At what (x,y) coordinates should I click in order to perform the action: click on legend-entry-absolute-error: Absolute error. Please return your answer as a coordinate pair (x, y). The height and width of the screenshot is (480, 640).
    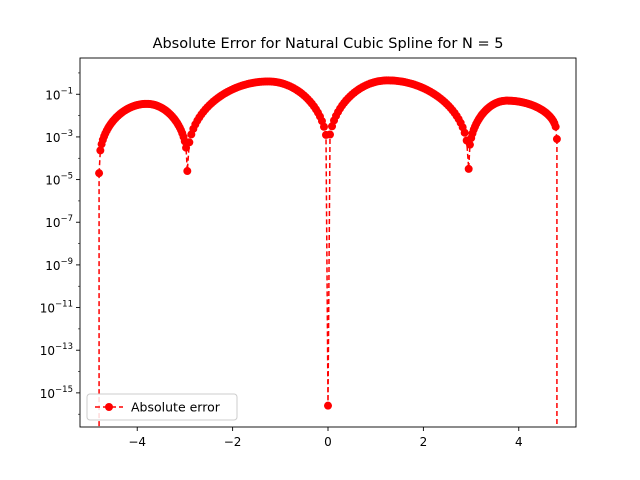
    Looking at the image, I should click on (176, 407).